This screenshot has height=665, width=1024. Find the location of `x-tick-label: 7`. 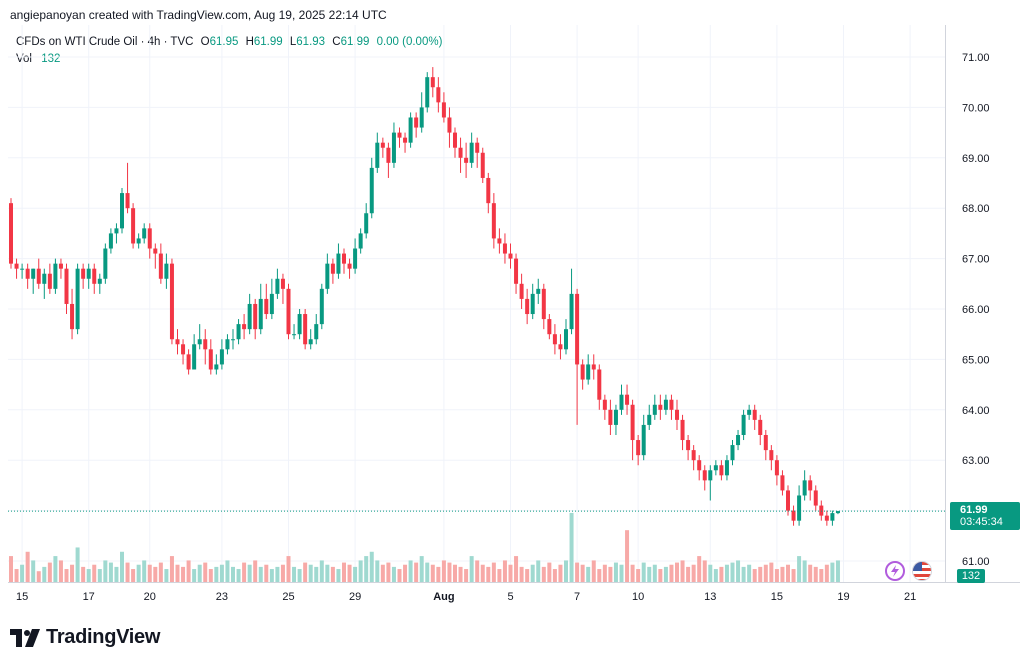

x-tick-label: 7 is located at coordinates (577, 597).